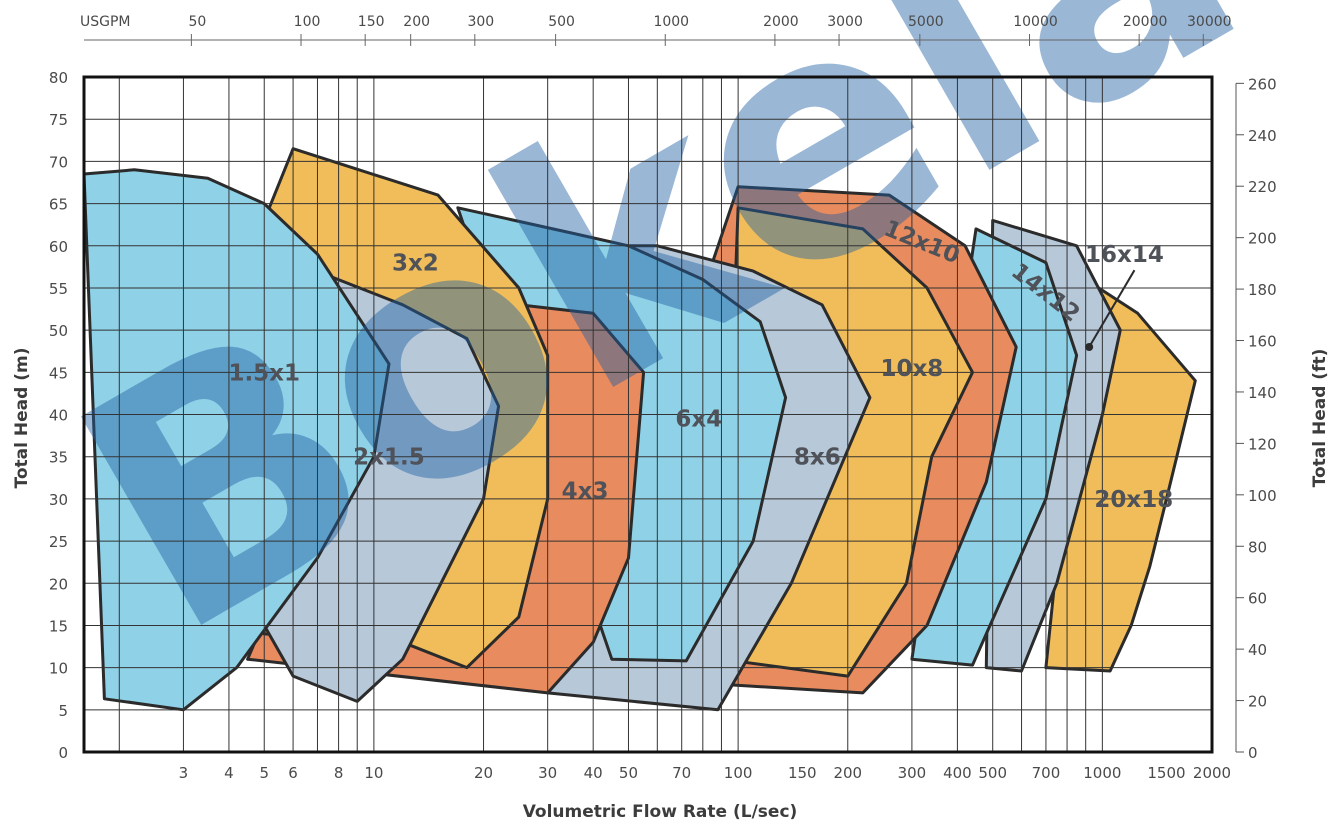 Image resolution: width=1339 pixels, height=825 pixels. I want to click on secondary-y-tick-label: 40, so click(1257, 650).